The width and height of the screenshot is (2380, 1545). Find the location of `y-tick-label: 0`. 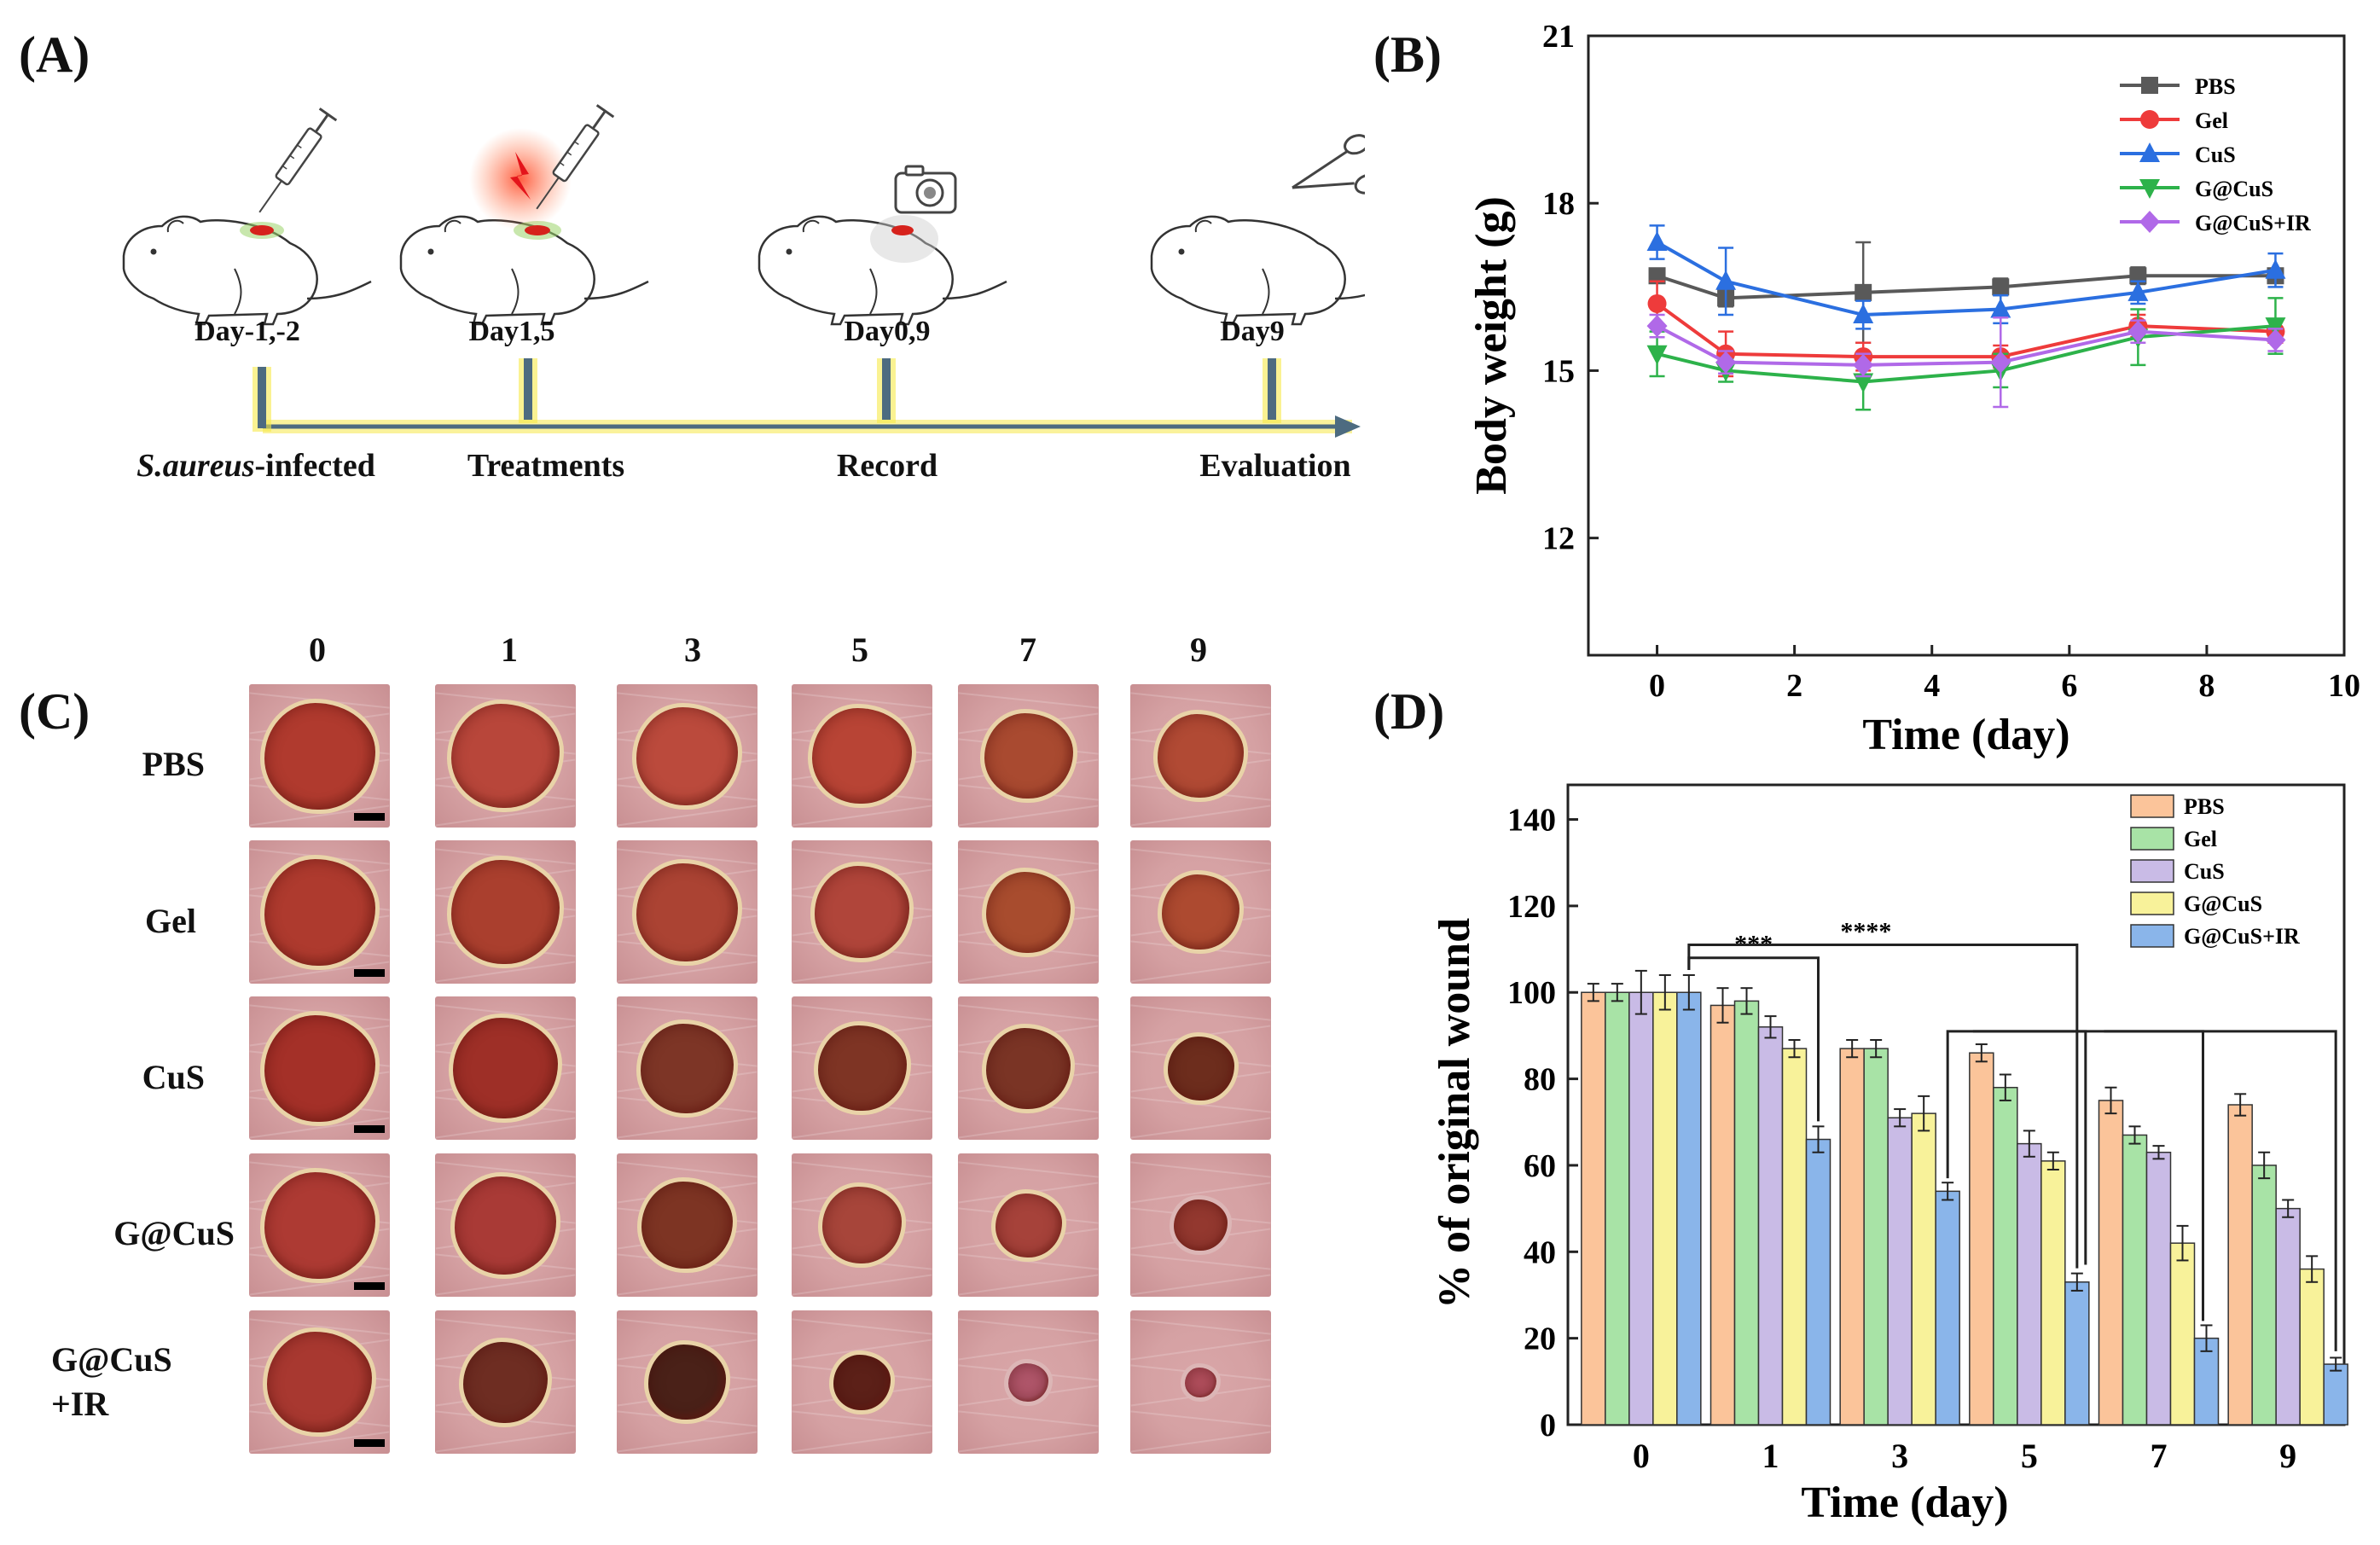

y-tick-label: 0 is located at coordinates (1548, 1425).